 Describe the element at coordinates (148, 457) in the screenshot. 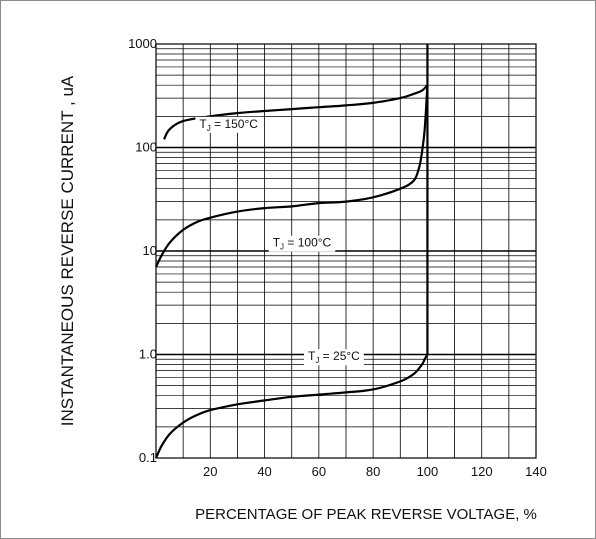

I see `y-tick-label: 0.1` at that location.